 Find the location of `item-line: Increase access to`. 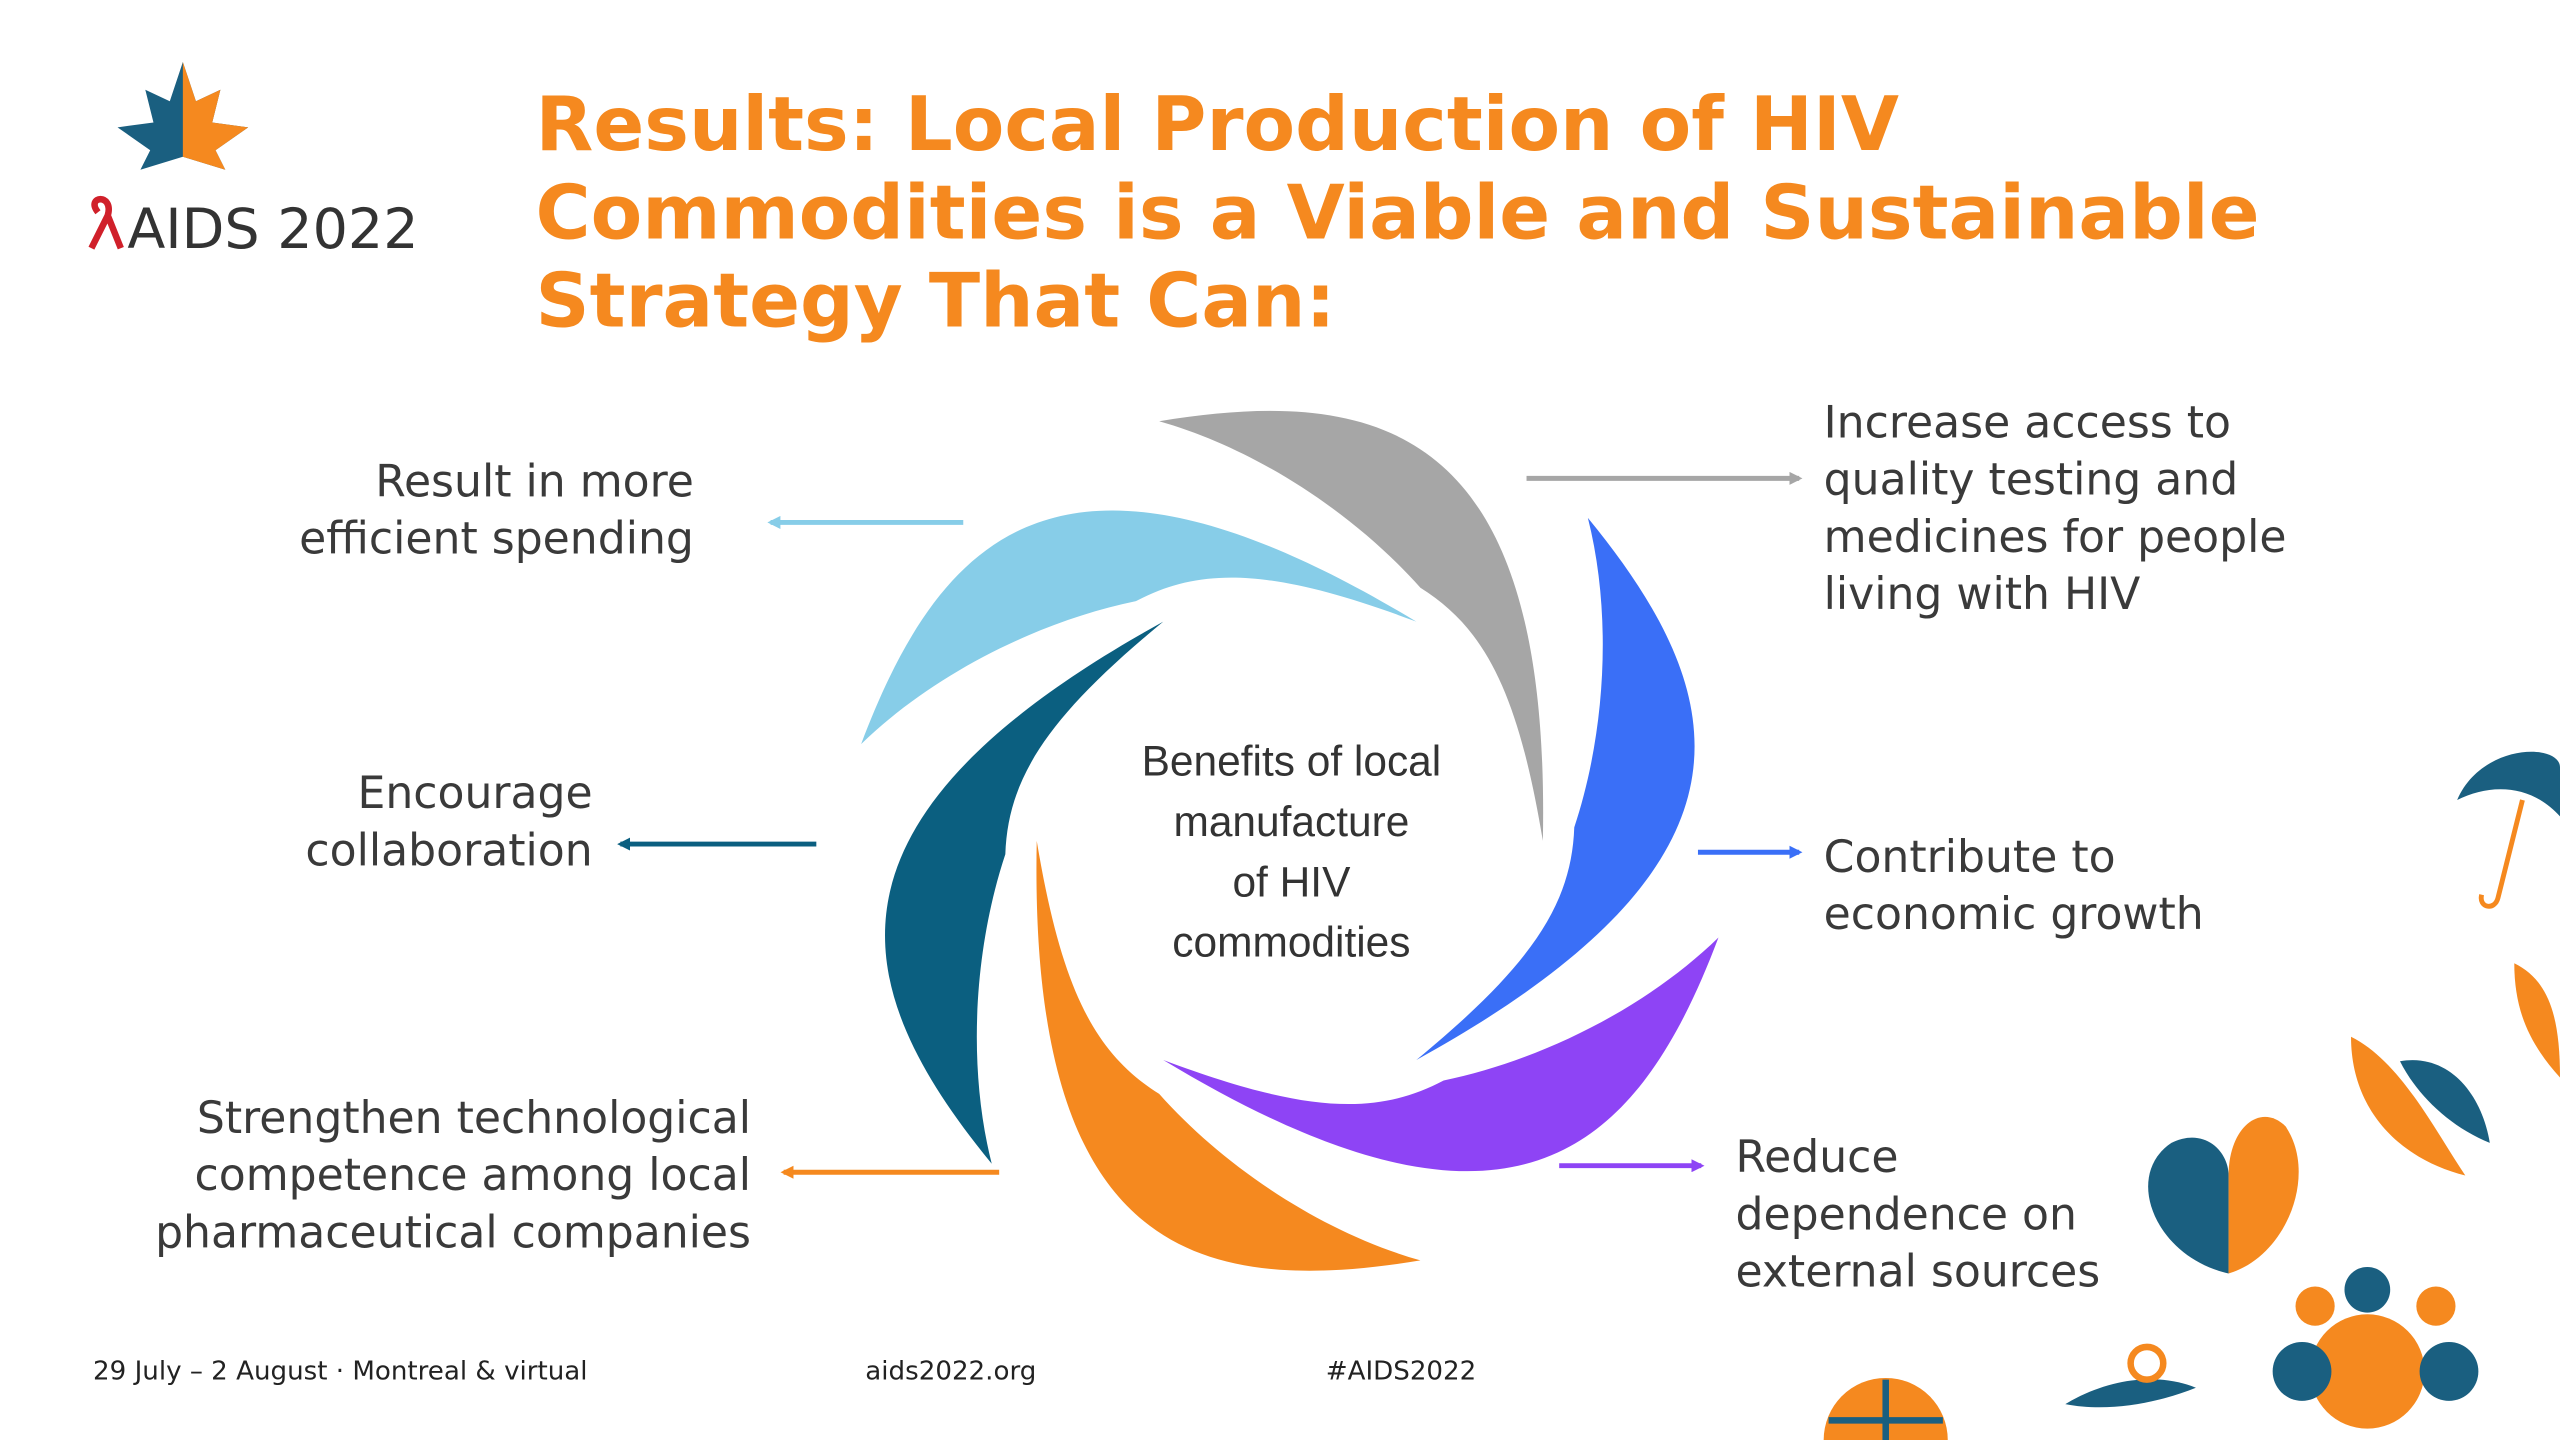

item-line: Increase access to is located at coordinates (2027, 423).